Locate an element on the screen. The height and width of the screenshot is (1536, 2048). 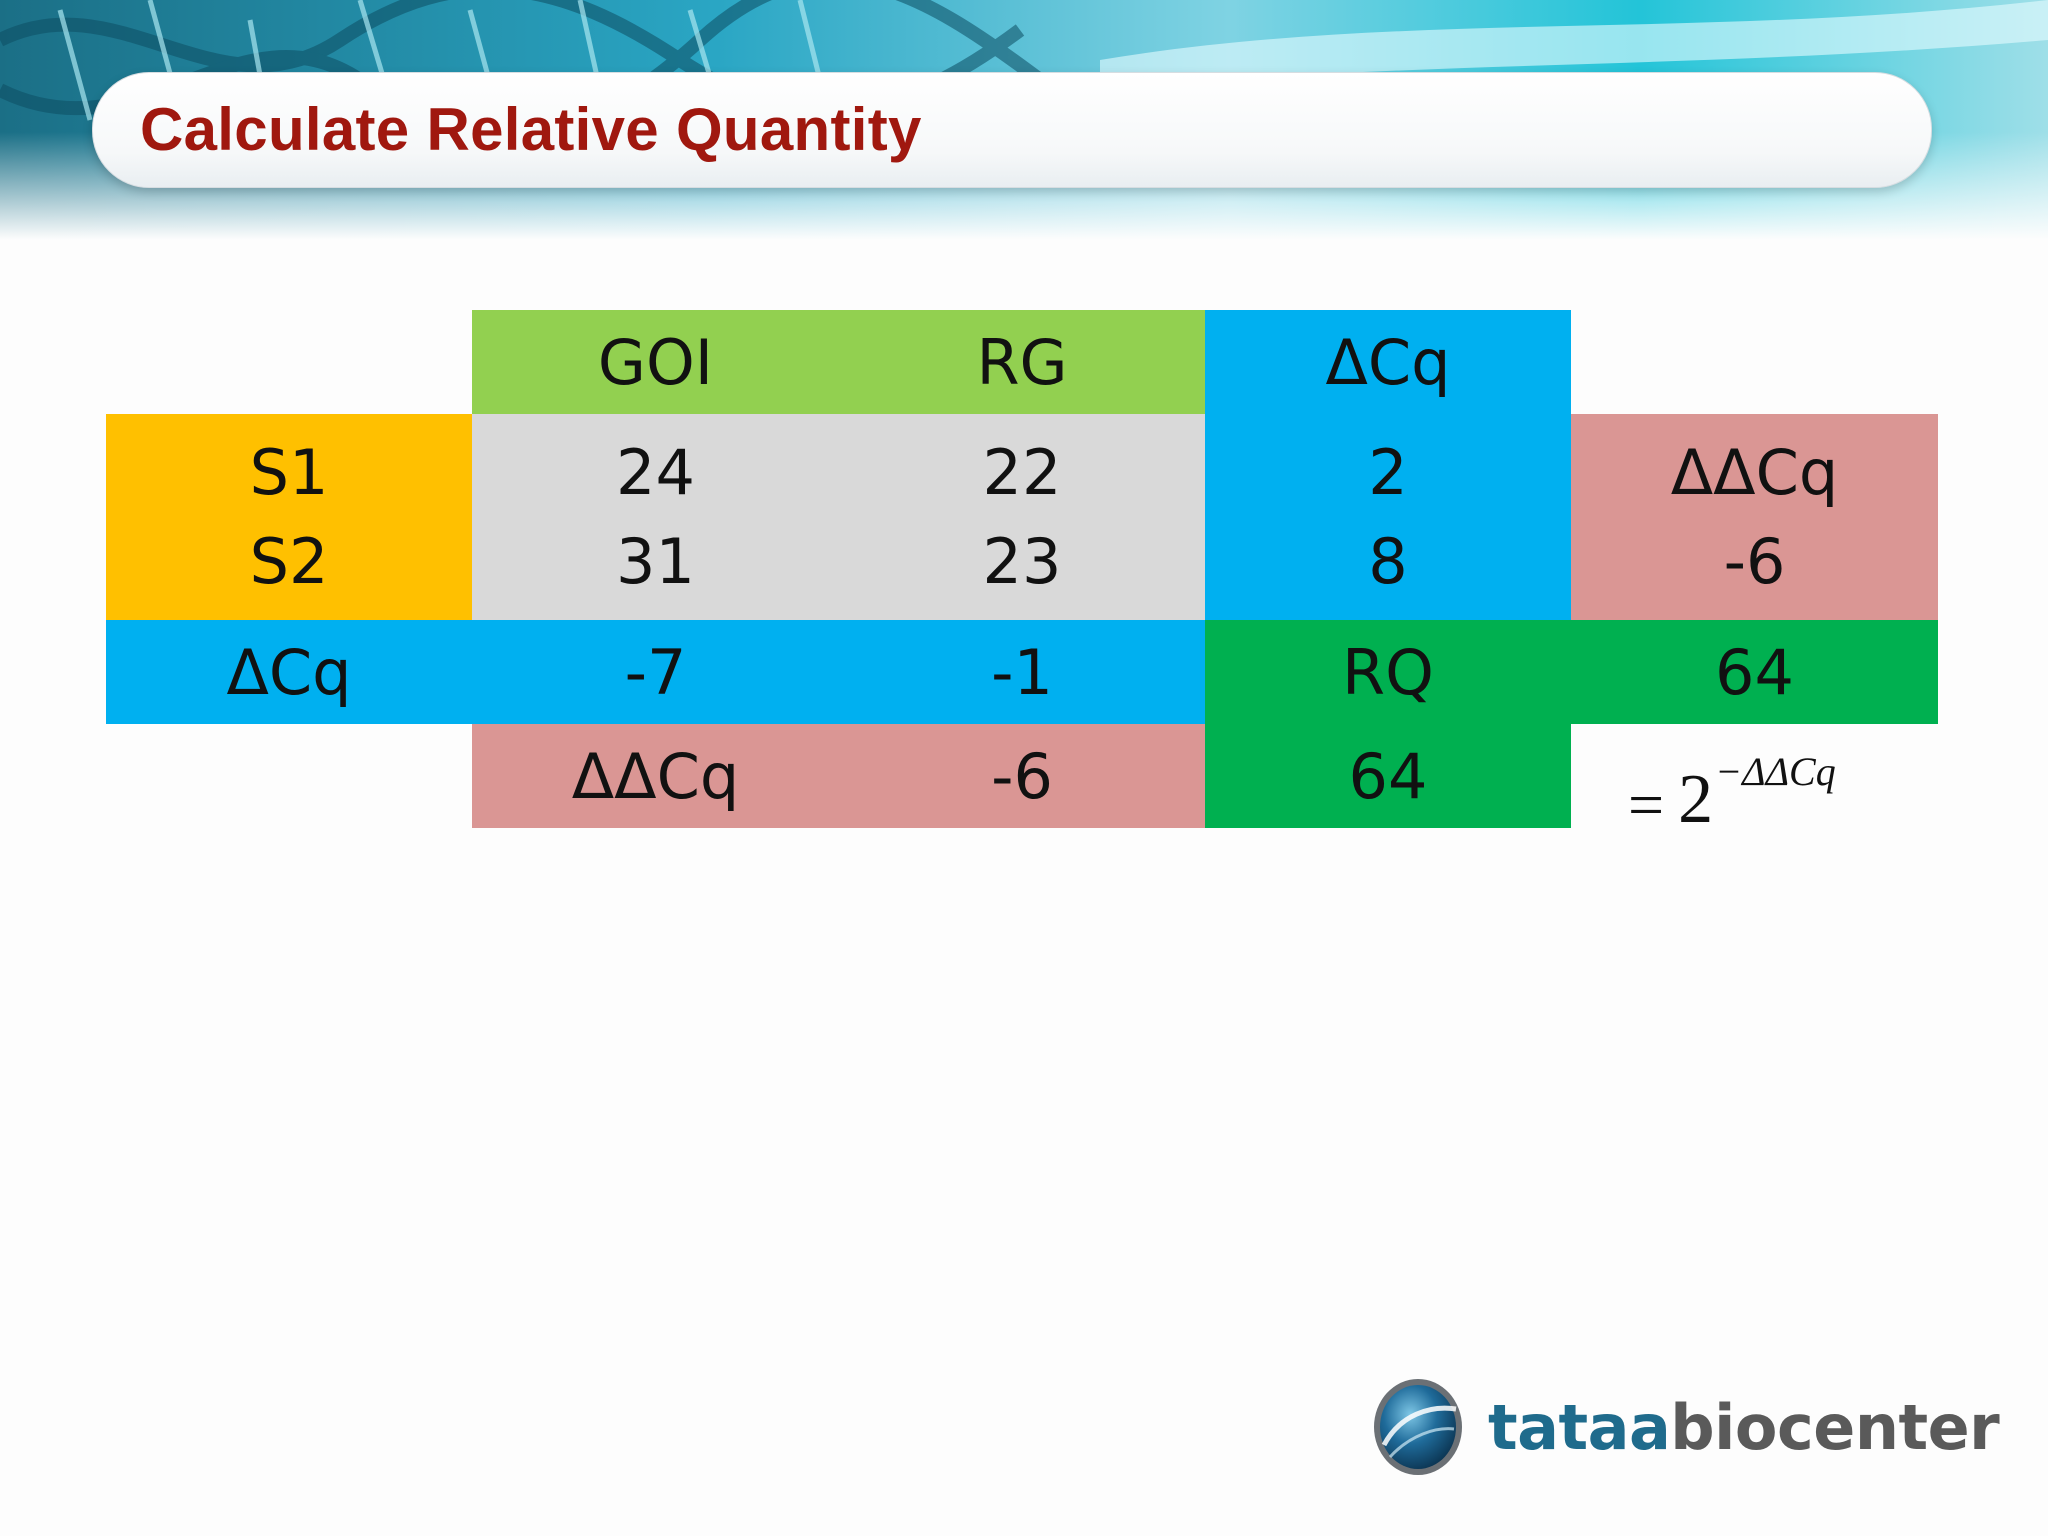
delta-cq-row-label: ΔCq is located at coordinates (289, 672).